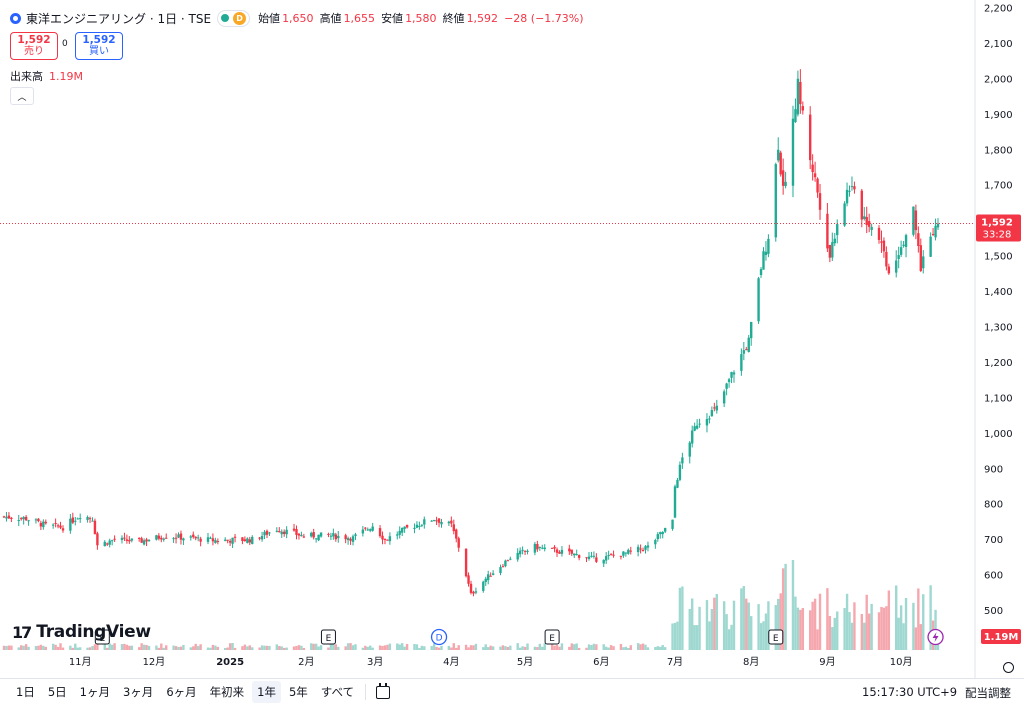 Image resolution: width=1024 pixels, height=705 pixels. Describe the element at coordinates (119, 18) in the screenshot. I see `symbol-title: 東洋エンジニアリング · 1日 · TSE` at that location.